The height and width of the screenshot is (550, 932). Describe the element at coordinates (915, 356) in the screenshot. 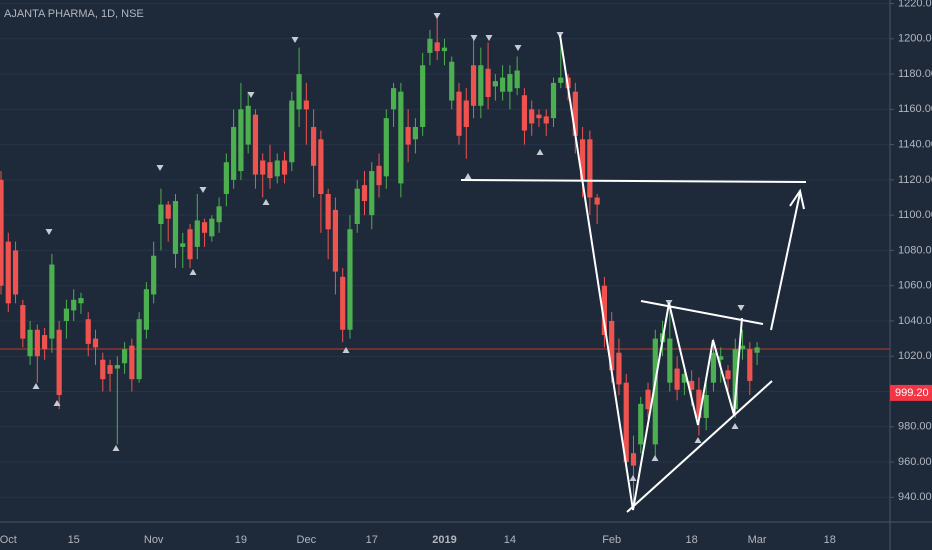

I see `y-tick-label: 1020.00` at that location.